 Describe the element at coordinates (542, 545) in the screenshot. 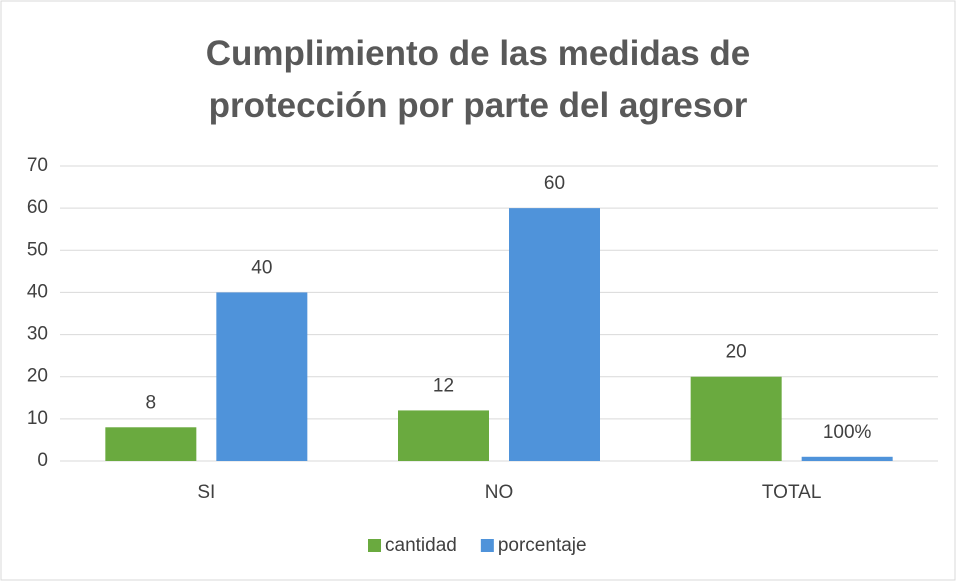

I see `legend-label: porcentaje` at that location.